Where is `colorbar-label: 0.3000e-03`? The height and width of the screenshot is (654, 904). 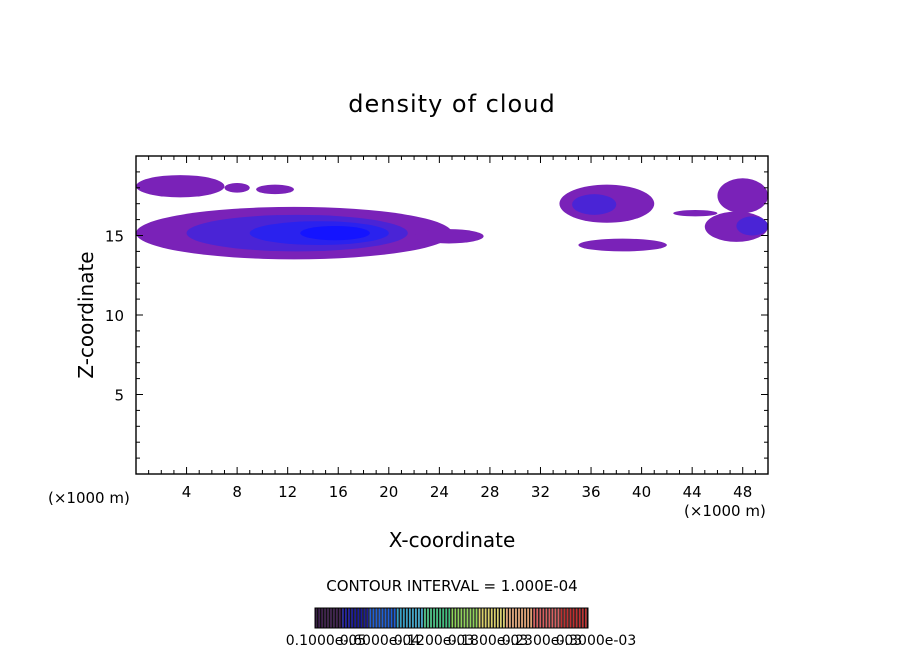 colorbar-label: 0.3000e-03 is located at coordinates (596, 641).